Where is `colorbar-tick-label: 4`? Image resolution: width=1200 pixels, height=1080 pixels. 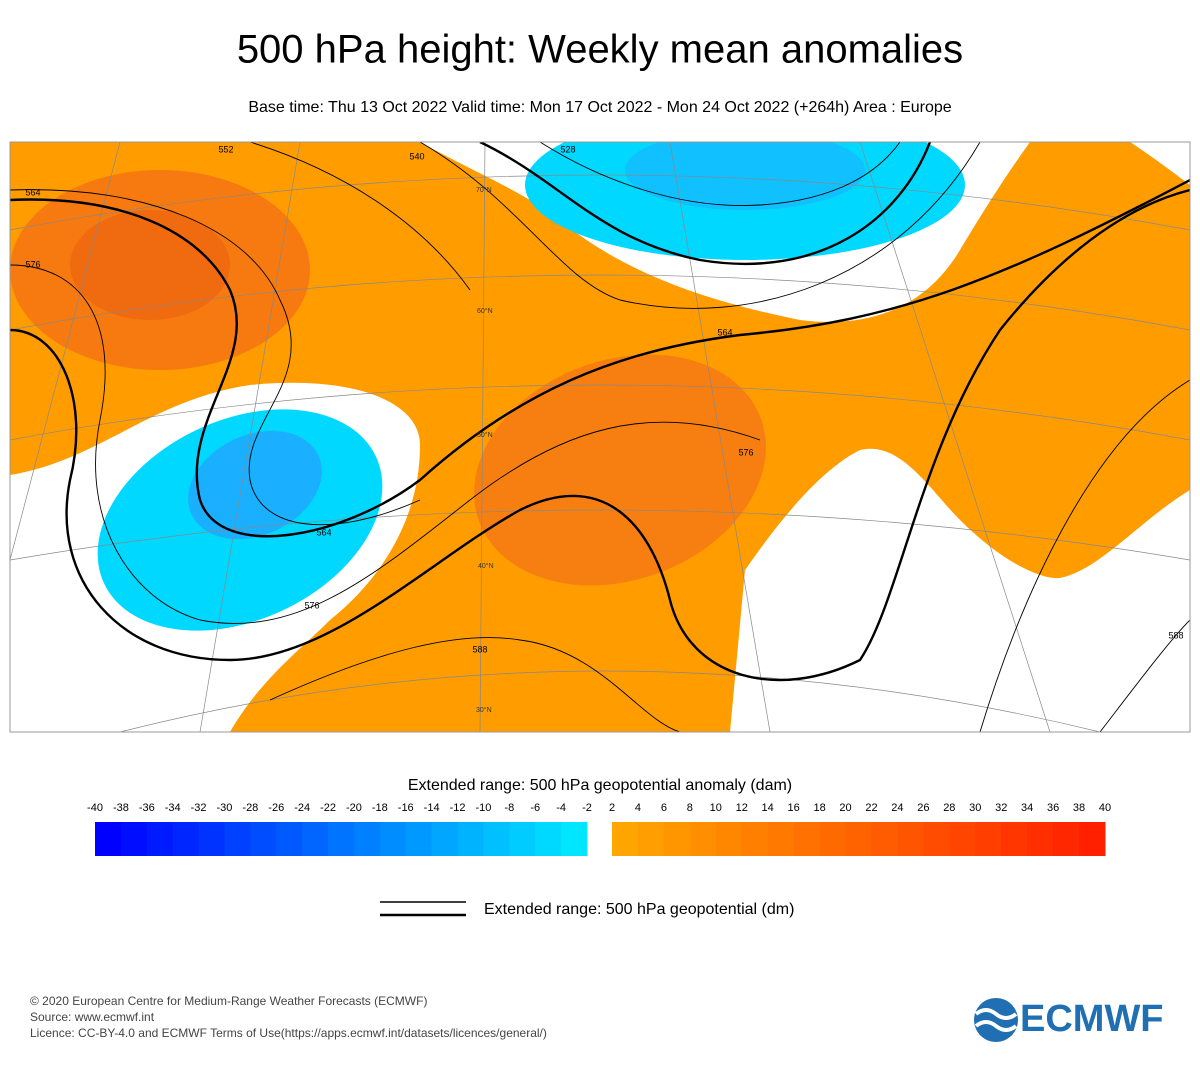
colorbar-tick-label: 4 is located at coordinates (638, 808).